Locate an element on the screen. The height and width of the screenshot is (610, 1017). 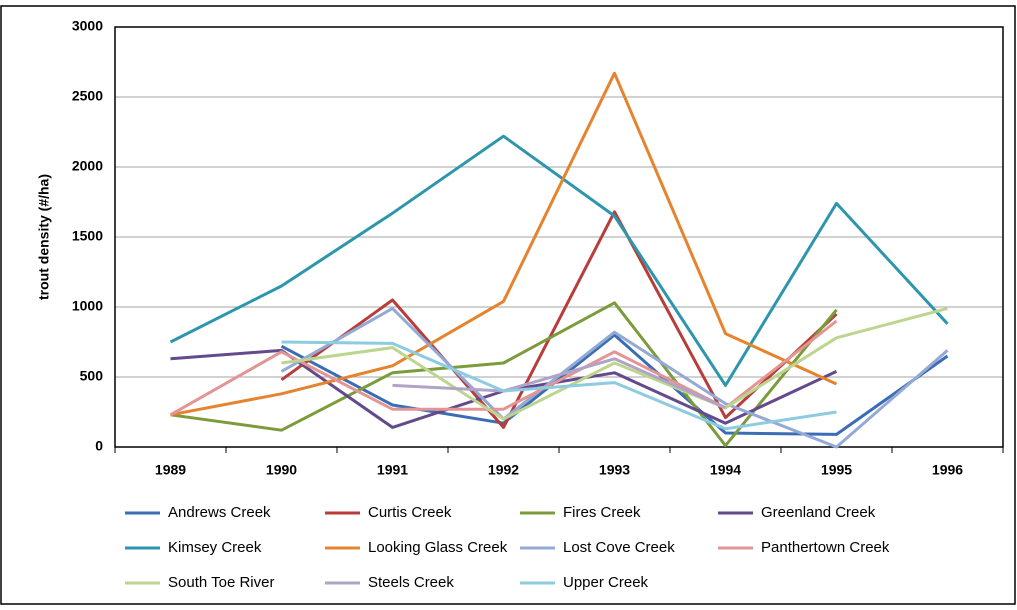
x-tick-label: 1989 is located at coordinates (170, 470).